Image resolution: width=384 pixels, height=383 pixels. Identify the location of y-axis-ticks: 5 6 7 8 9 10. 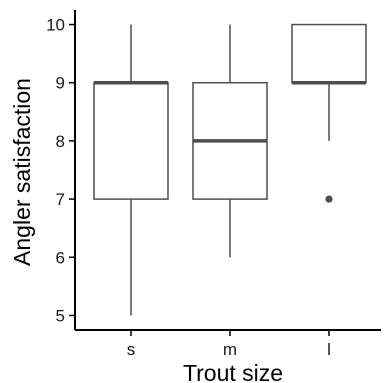
(60, 170).